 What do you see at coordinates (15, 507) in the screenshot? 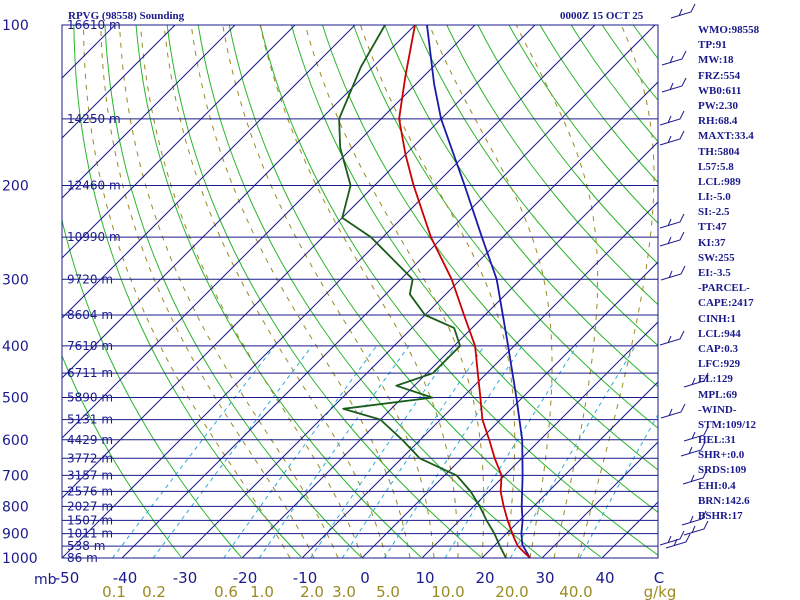
I see `pressure-label: 800` at bounding box center [15, 507].